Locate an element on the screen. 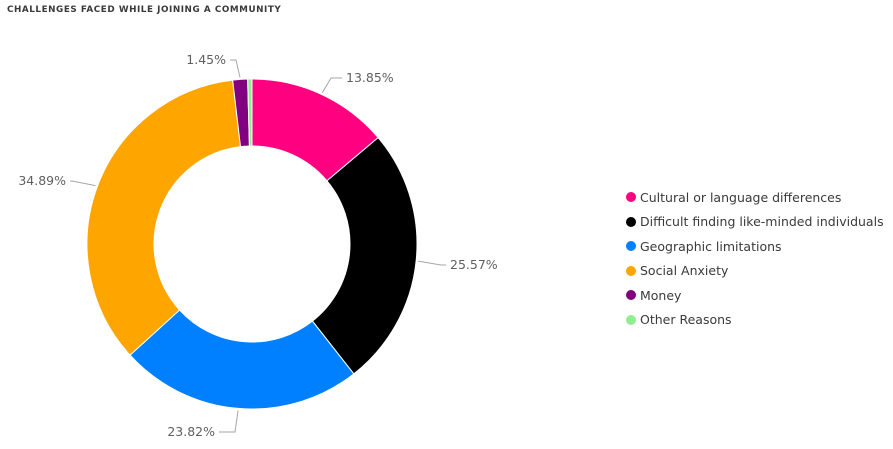  legend-label: Social Anxiety is located at coordinates (684, 271).